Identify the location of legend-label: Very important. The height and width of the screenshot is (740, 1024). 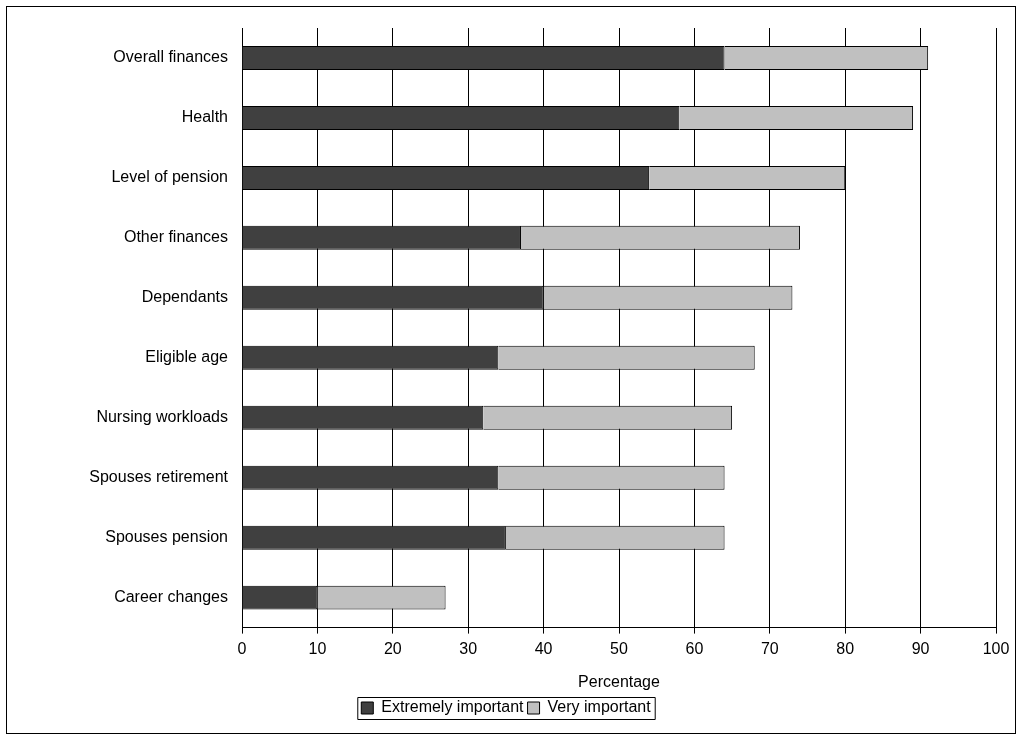
(599, 707).